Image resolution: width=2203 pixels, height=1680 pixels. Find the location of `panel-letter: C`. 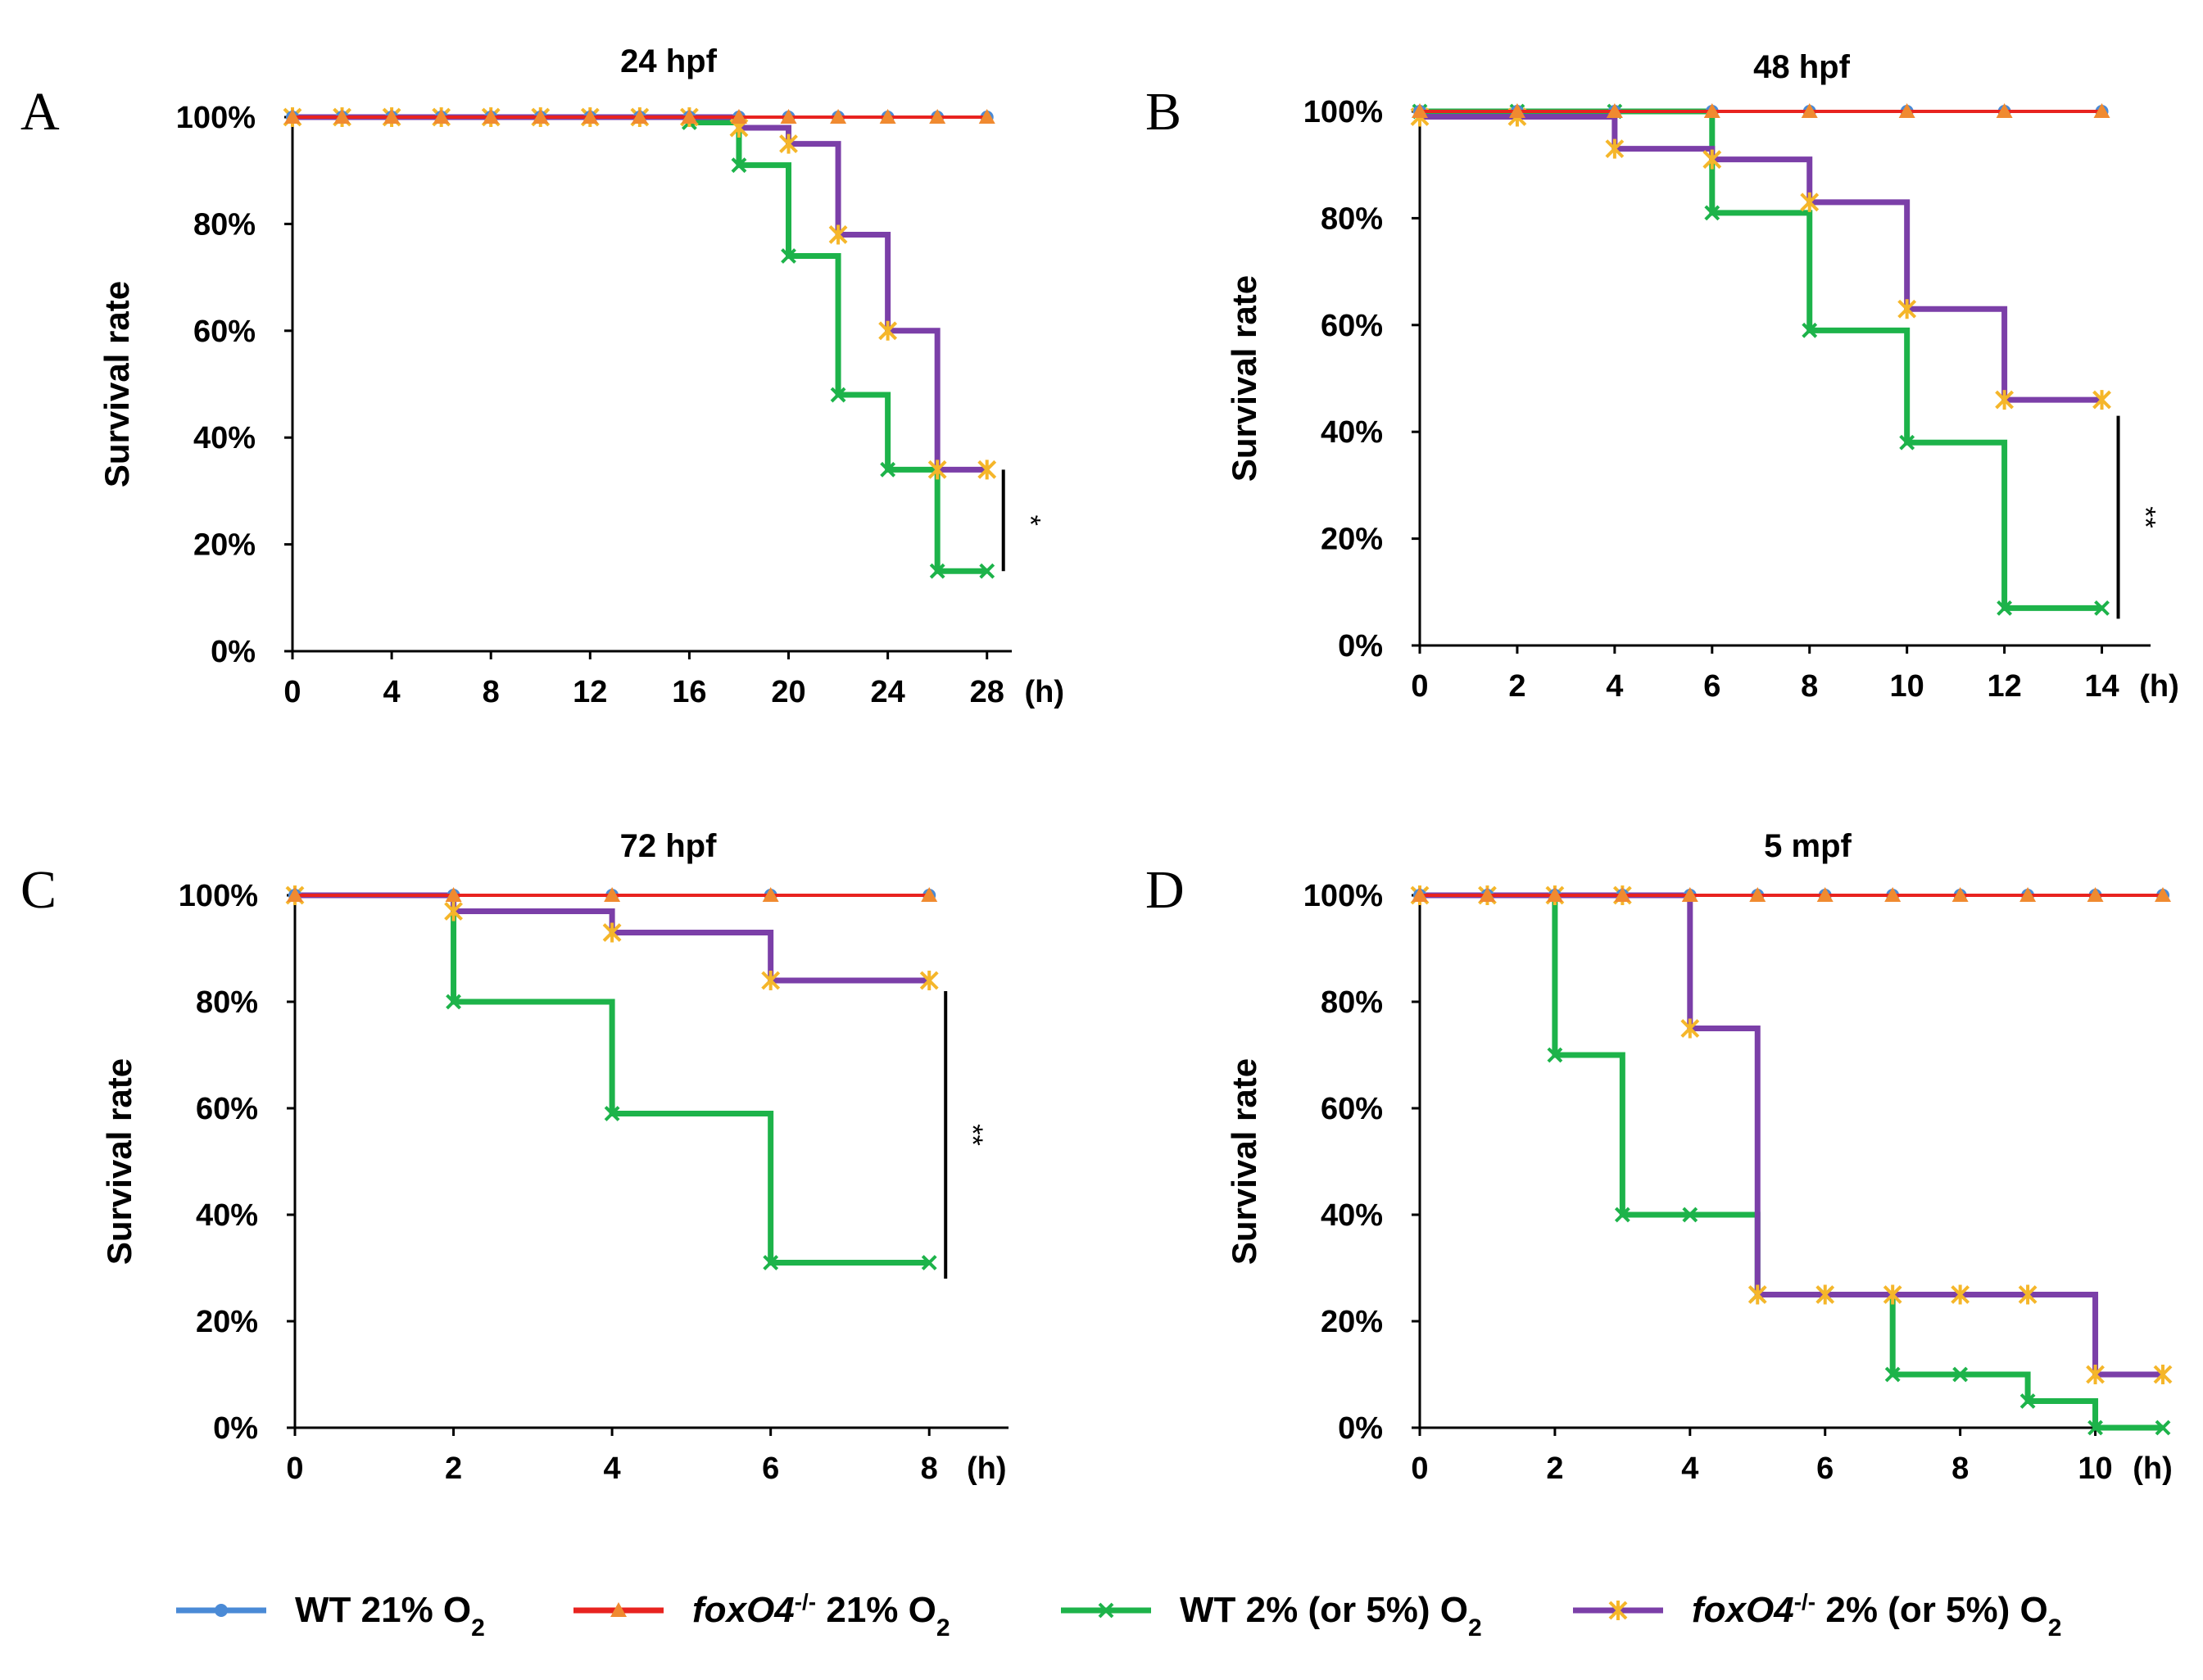

panel-letter: C is located at coordinates (38, 890).